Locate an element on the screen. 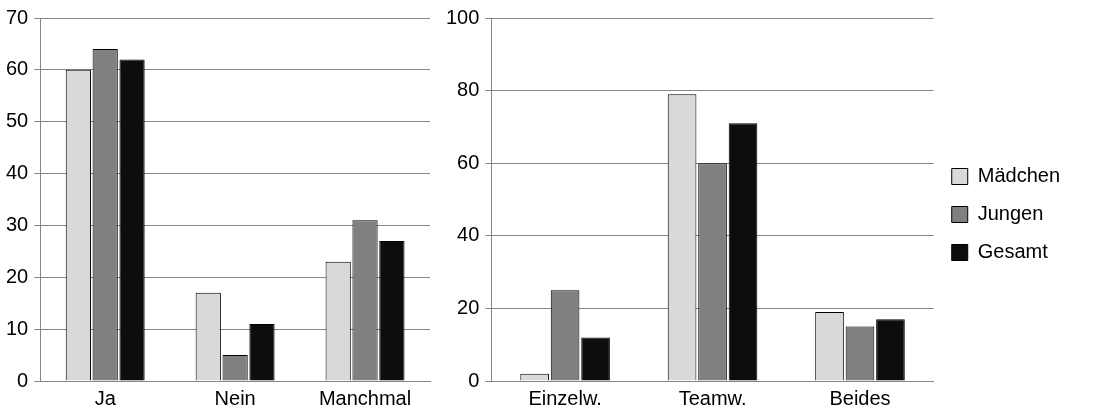 The width and height of the screenshot is (1098, 417). y-tick-label: 50 is located at coordinates (17, 120).